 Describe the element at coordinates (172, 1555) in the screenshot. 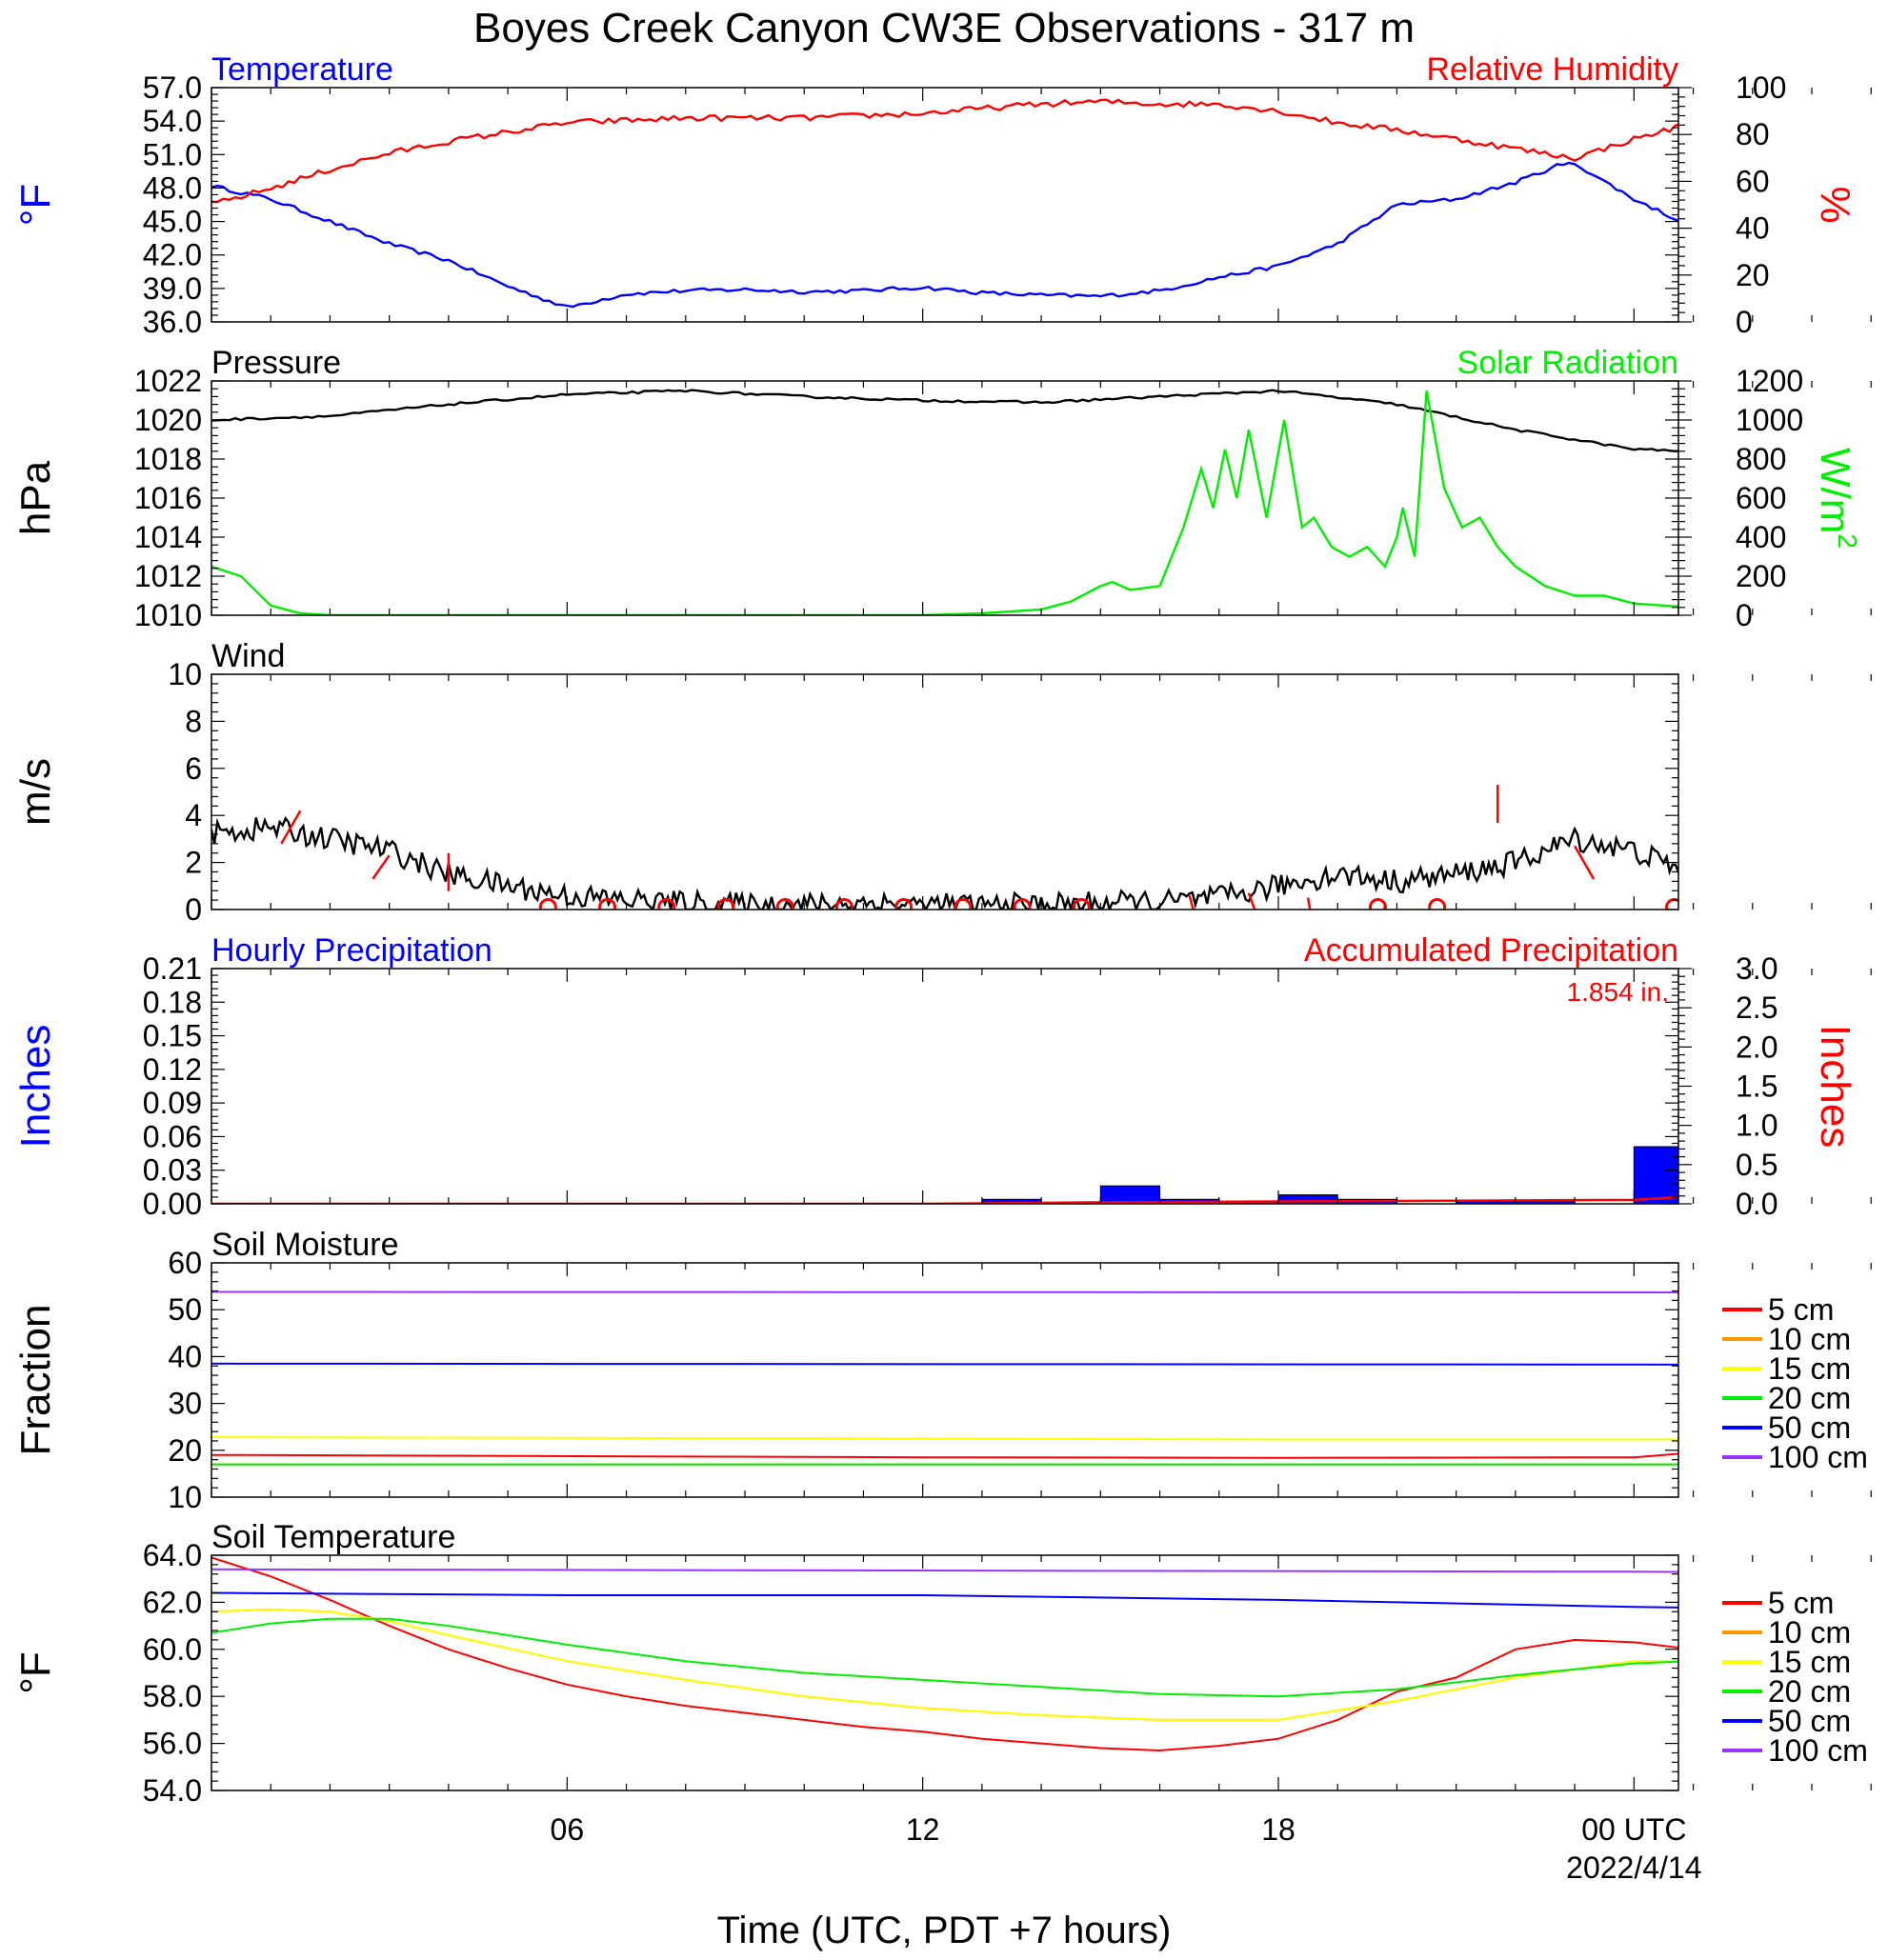

I see `y-tick-label: 64.0` at that location.